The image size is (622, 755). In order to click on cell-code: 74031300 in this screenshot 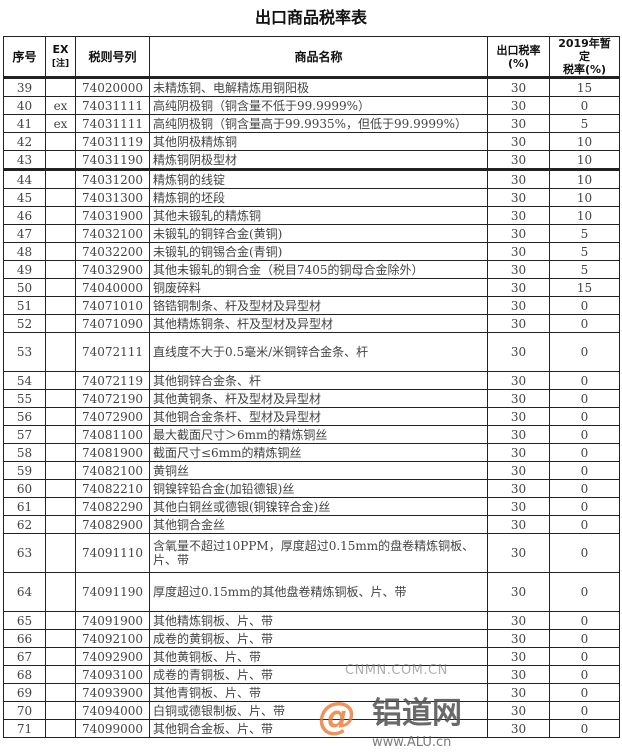, I will do `click(112, 197)`.